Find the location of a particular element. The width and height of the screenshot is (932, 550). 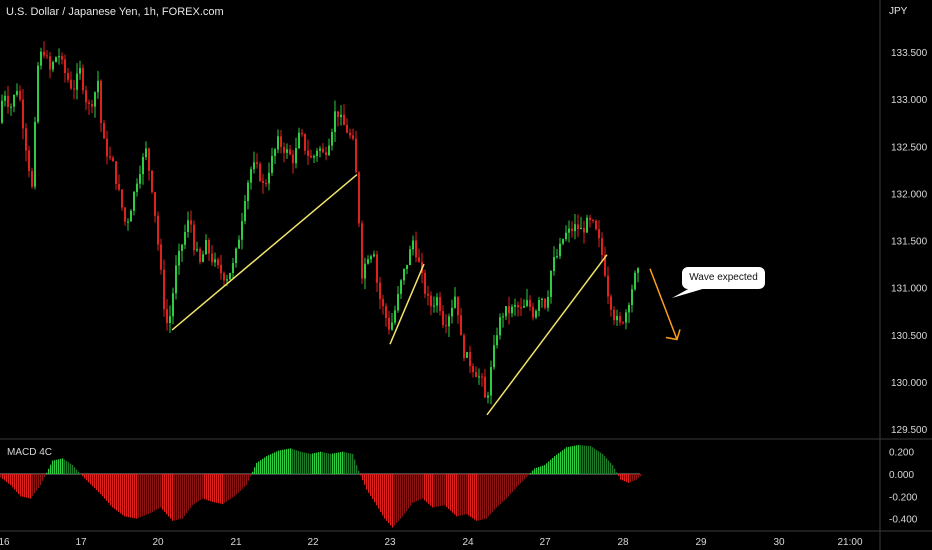

time-tick-label: 16 is located at coordinates (5, 542).